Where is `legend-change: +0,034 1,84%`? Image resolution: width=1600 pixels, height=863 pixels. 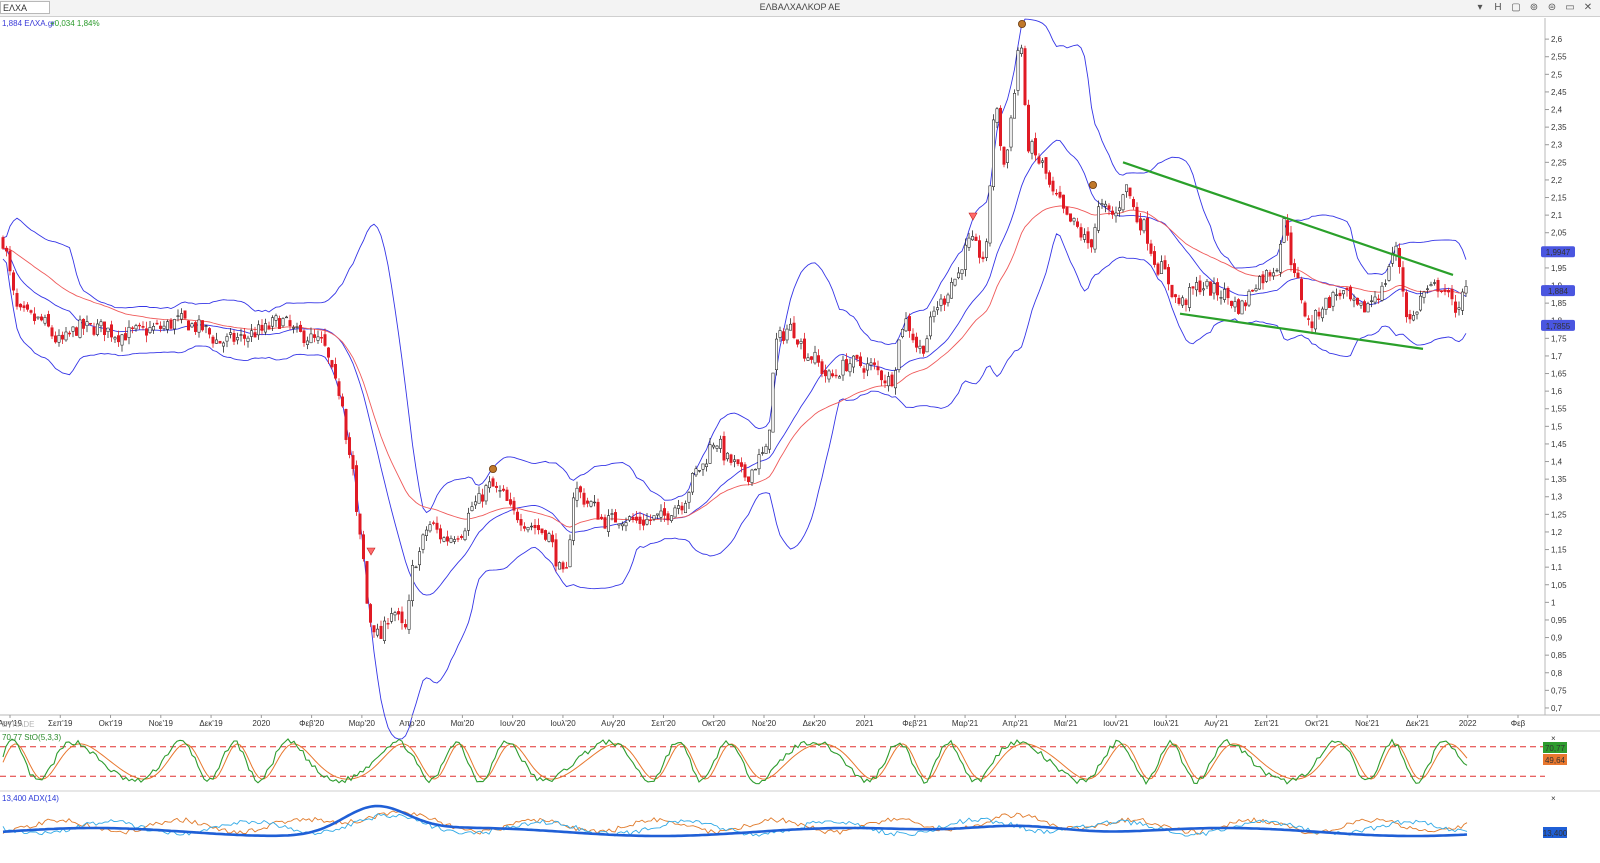 legend-change: +0,034 1,84% is located at coordinates (75, 23).